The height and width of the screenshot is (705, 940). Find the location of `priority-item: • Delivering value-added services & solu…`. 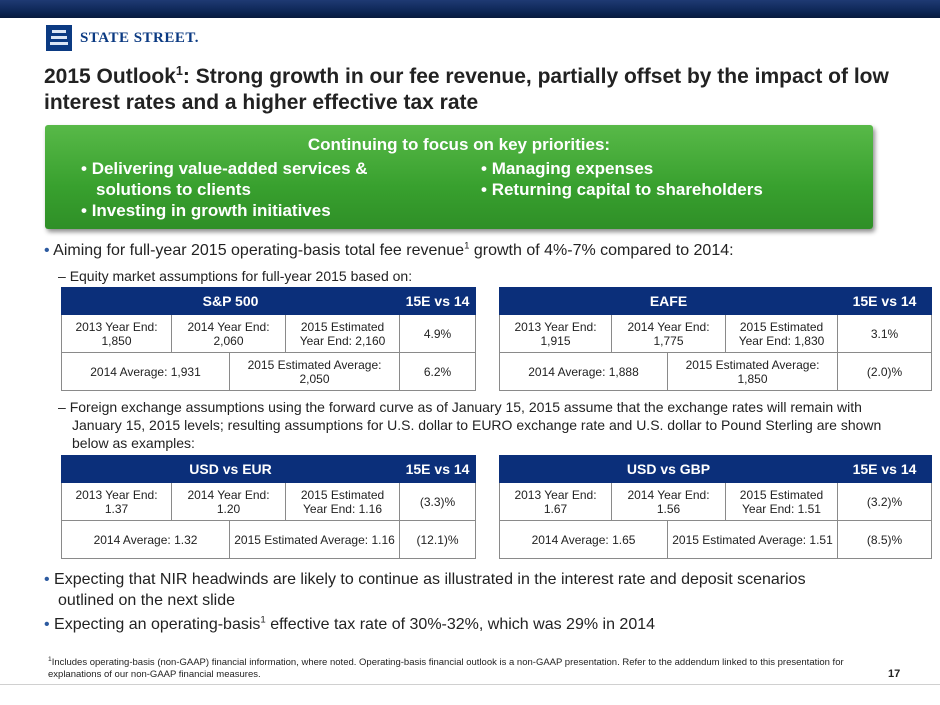

priority-item: • Delivering value-added services & solu… is located at coordinates (224, 179).